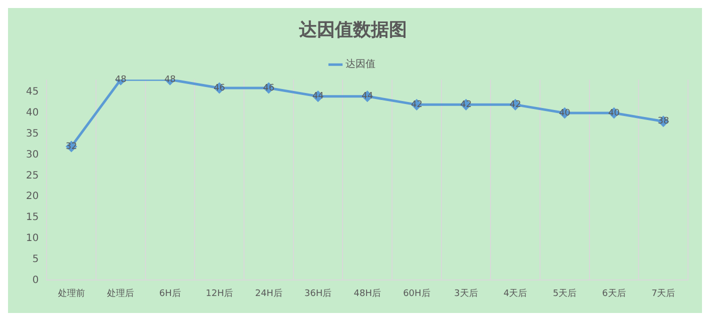 This screenshot has width=710, height=321. Describe the element at coordinates (219, 293) in the screenshot. I see `x-tick-label: 12H后` at that location.